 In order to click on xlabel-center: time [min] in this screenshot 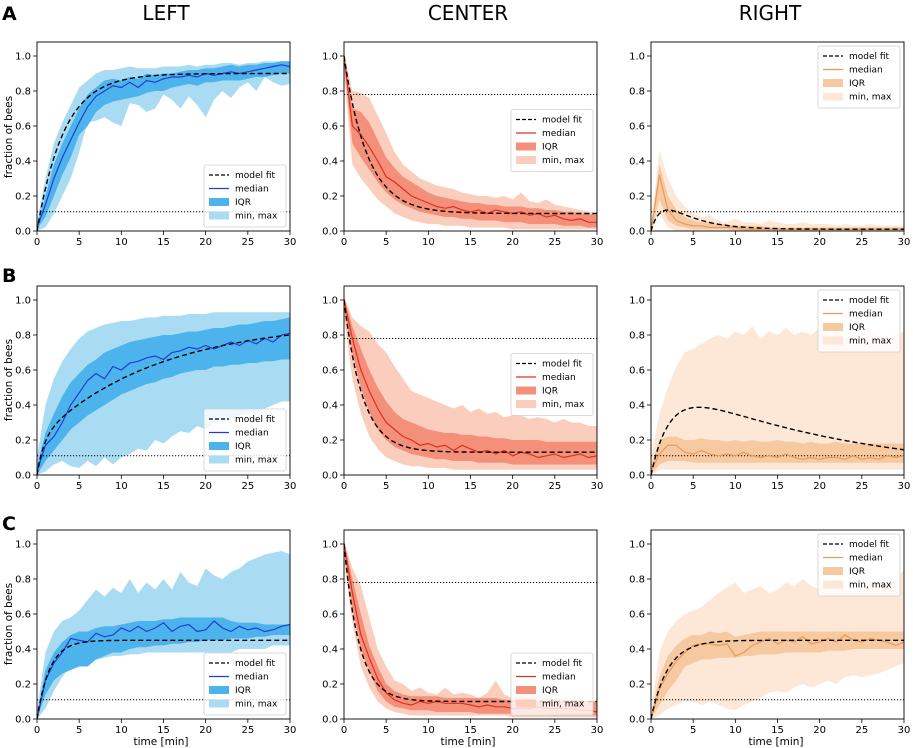, I will do `click(467, 742)`.